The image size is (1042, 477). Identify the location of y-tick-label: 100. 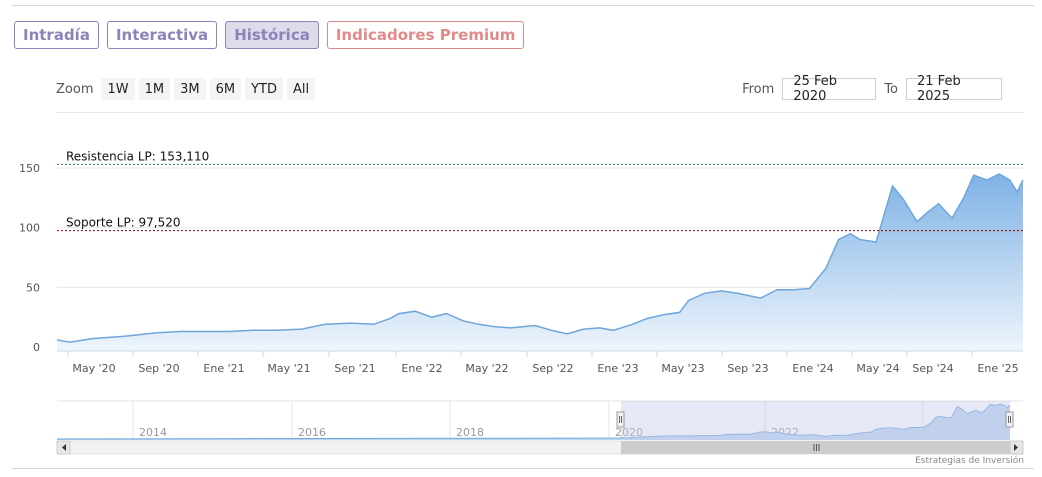
(29, 228).